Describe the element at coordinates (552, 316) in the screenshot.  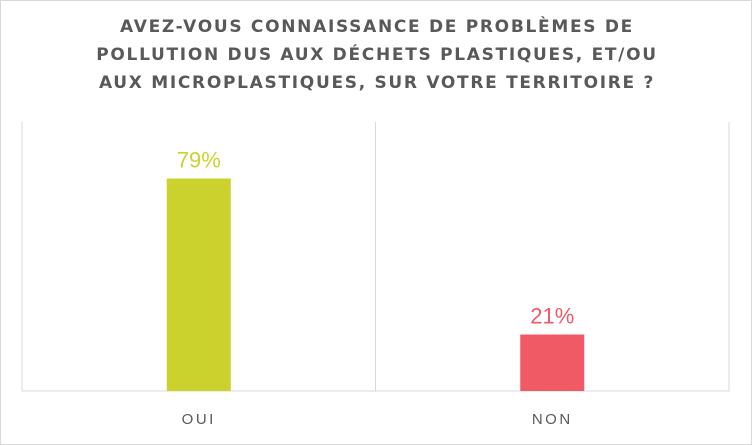
I see `data-label-non: 21%` at that location.